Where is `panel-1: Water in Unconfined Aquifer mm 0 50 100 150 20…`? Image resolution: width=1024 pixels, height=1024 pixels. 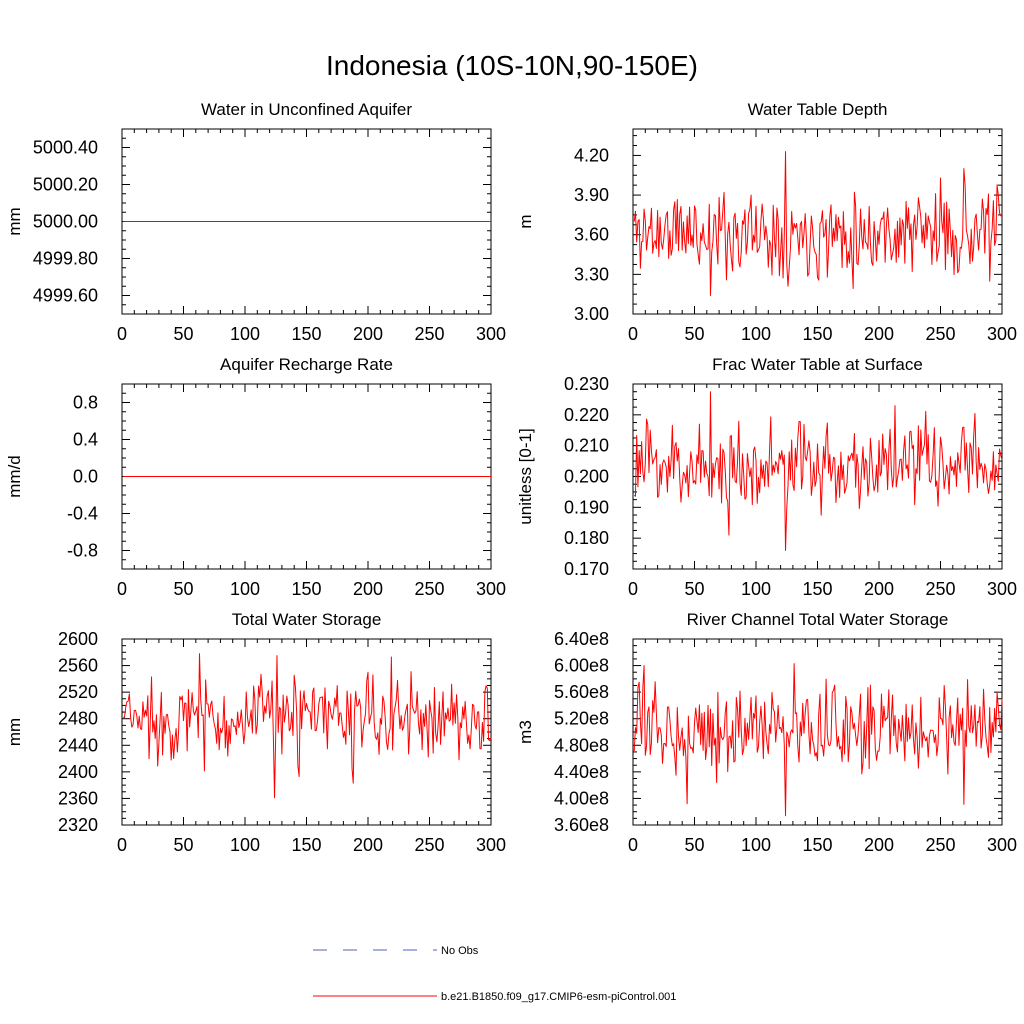 panel-1: Water in Unconfined Aquifer mm 0 50 100 150 20… is located at coordinates (255, 222).